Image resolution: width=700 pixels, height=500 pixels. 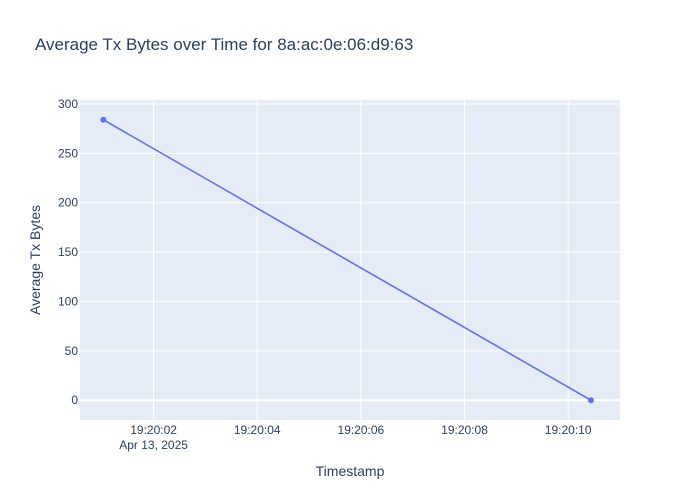 I want to click on y-tick-label: 150, so click(x=68, y=252).